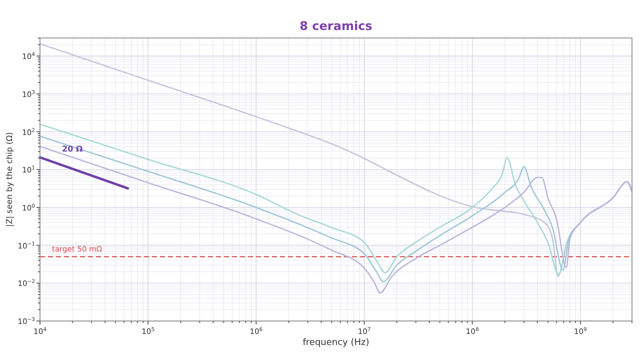 This screenshot has height=360, width=640. I want to click on chart-title: 8 ceramics, so click(336, 26).